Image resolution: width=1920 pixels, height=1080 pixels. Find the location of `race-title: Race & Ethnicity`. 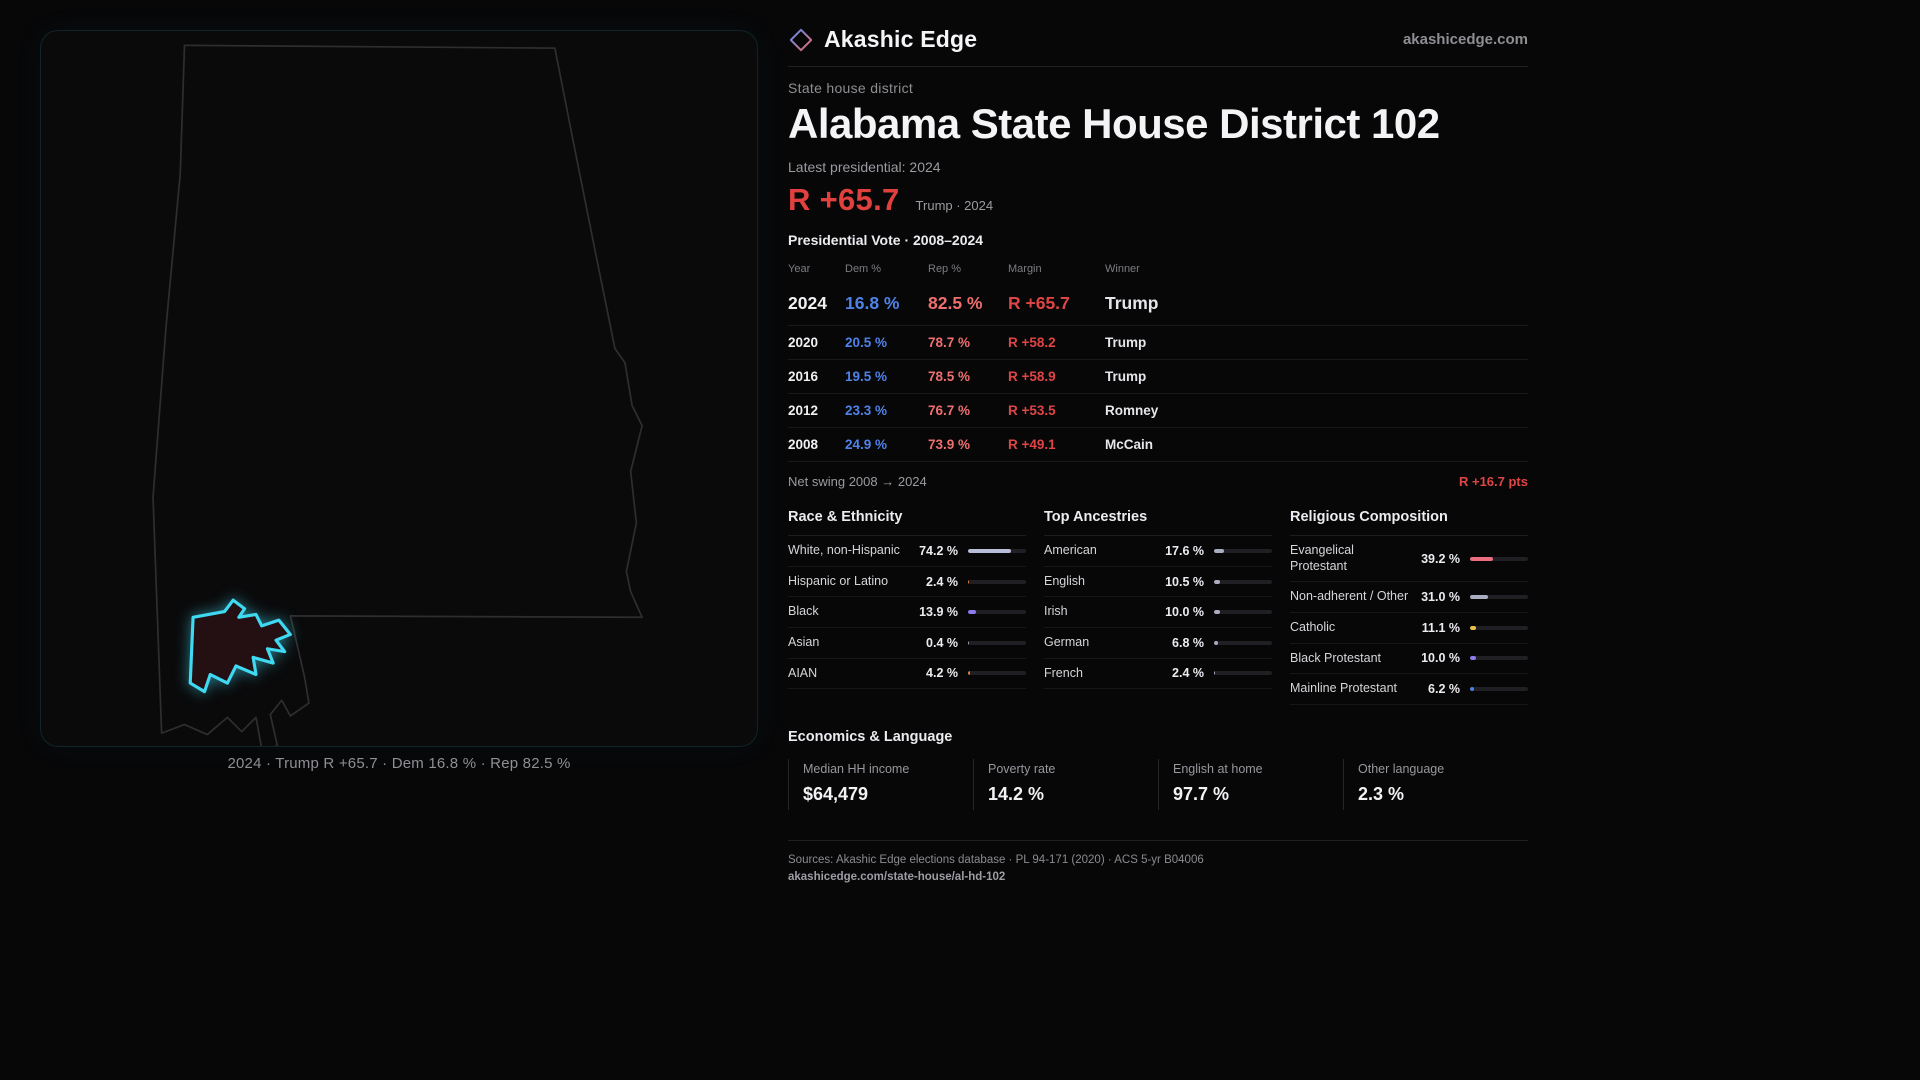

race-title: Race & Ethnicity is located at coordinates (907, 523).